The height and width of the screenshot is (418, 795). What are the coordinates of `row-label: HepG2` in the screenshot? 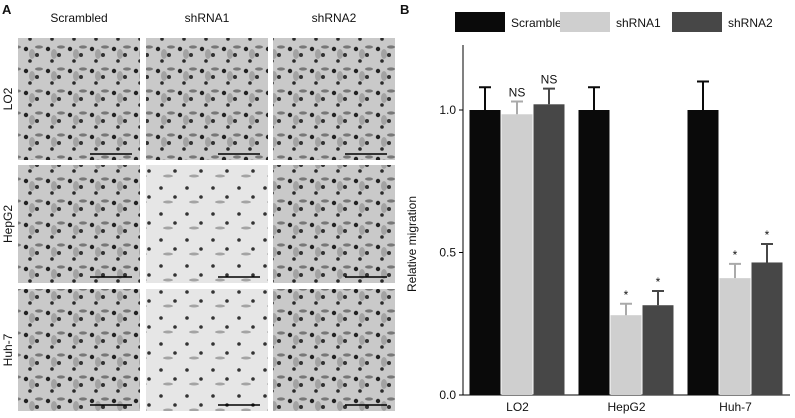 It's located at (8, 224).